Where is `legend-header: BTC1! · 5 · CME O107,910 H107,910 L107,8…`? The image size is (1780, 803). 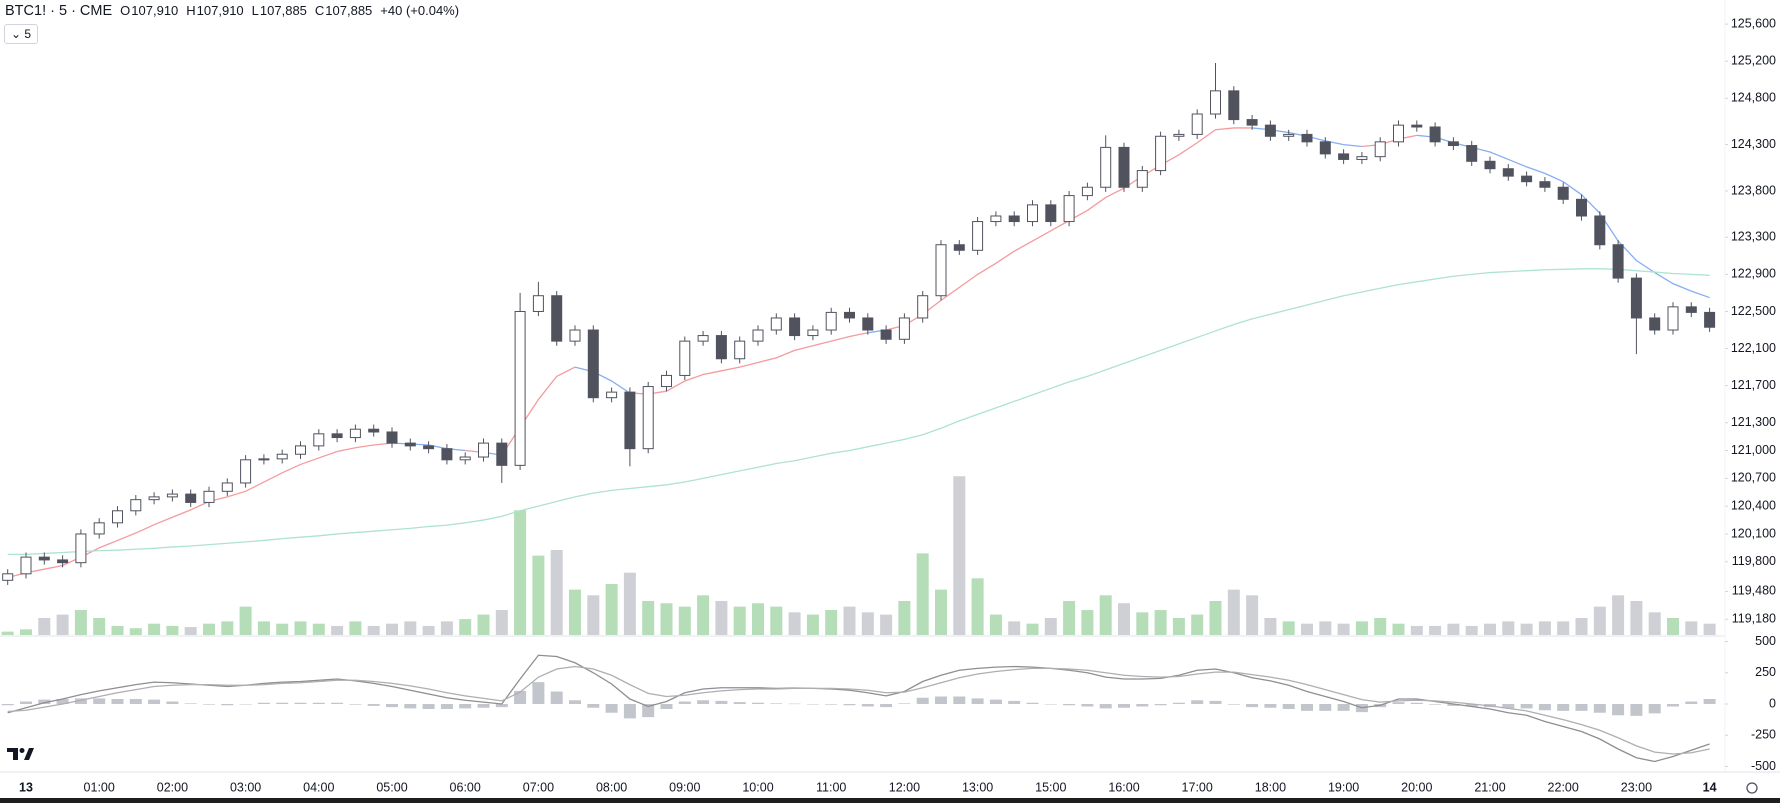 legend-header: BTC1! · 5 · CME O107,910 H107,910 L107,8… is located at coordinates (232, 11).